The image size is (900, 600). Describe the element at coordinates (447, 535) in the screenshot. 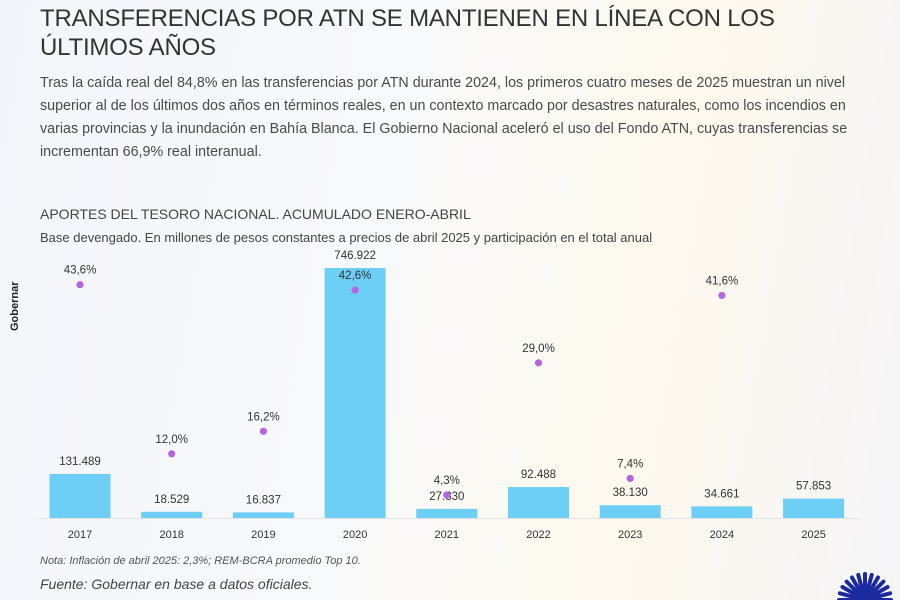

I see `x-tick-2021: 2021` at that location.